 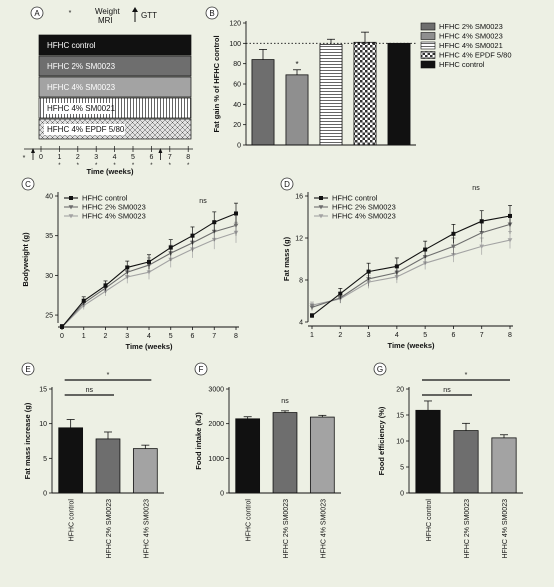 What do you see at coordinates (170, 157) in the screenshot?
I see `timeline-tick-label: 7` at bounding box center [170, 157].